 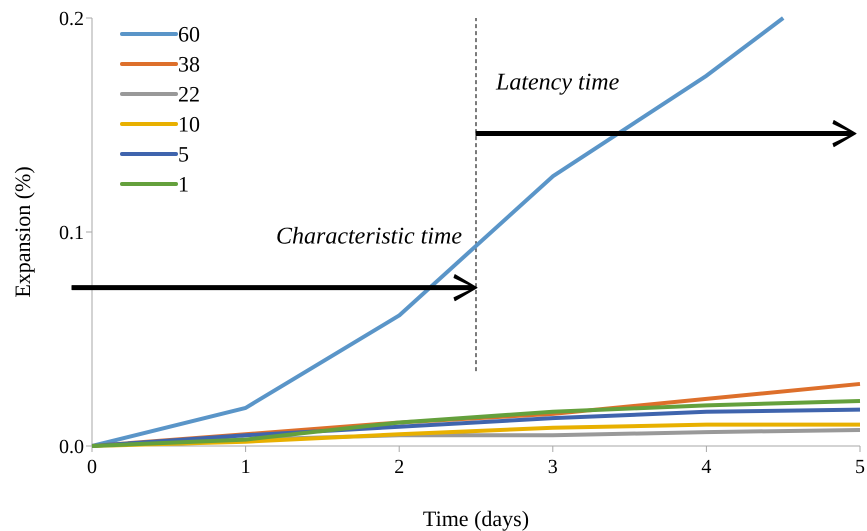 What do you see at coordinates (706, 467) in the screenshot?
I see `x-tick-label: 4` at bounding box center [706, 467].